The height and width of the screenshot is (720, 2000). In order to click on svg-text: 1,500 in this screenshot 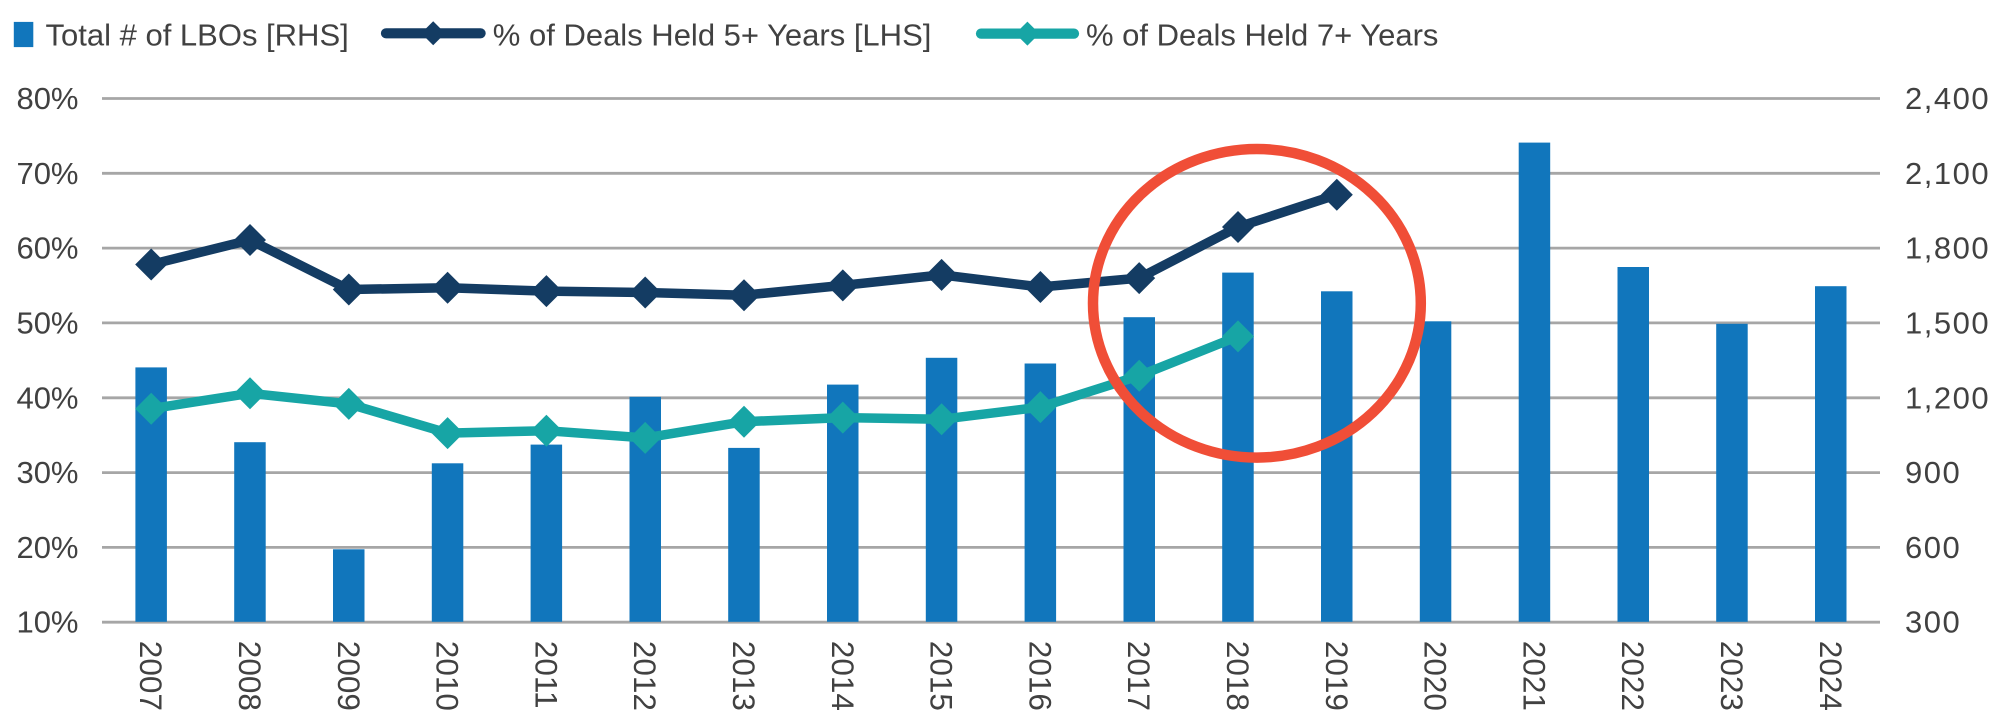, I will do `click(1947, 322)`.